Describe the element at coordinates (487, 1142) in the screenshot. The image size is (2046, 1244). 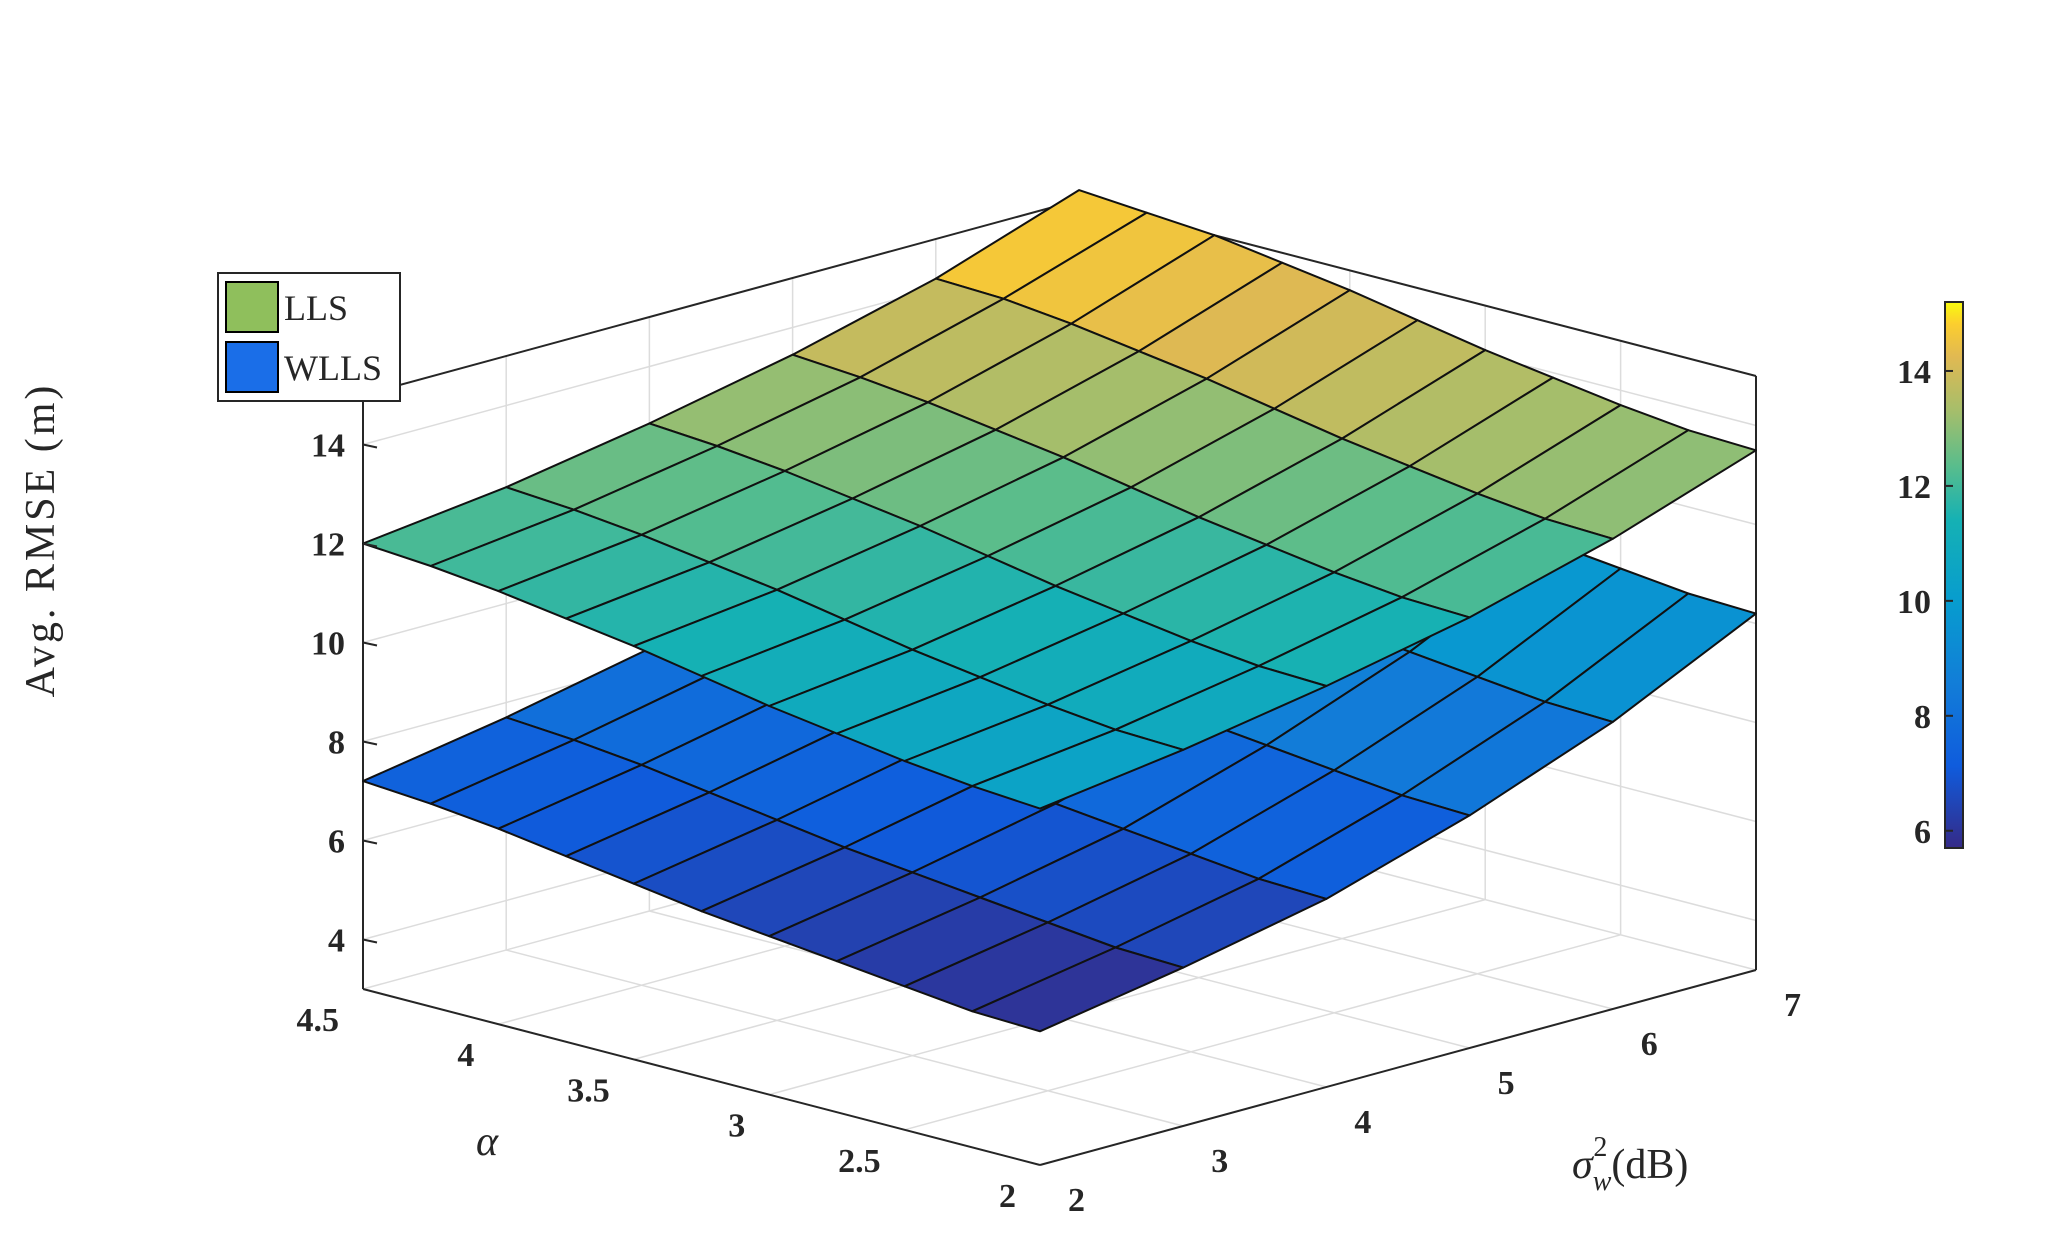
I see `alpha-axis-label: α` at that location.